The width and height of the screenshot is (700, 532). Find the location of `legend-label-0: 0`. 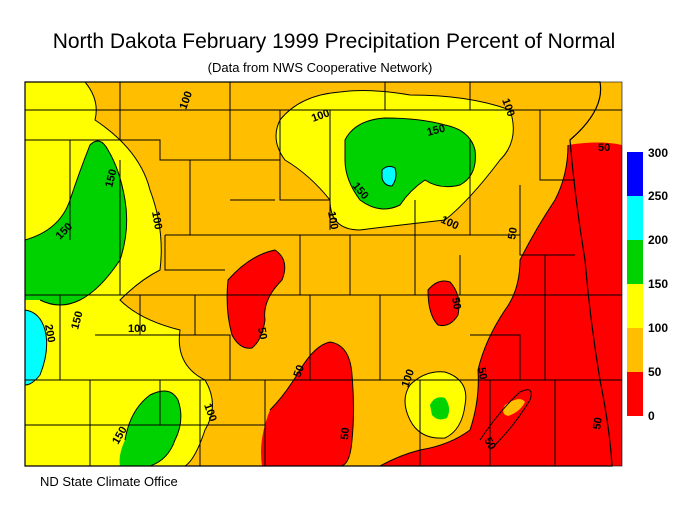

legend-label-0: 0 is located at coordinates (651, 416).